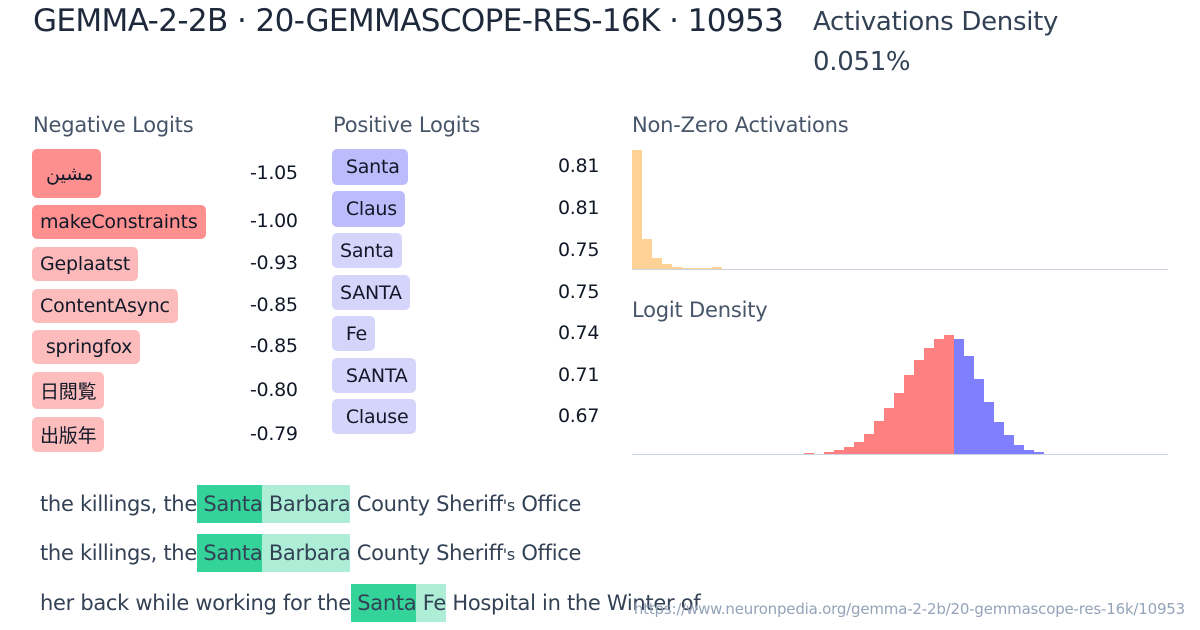  I want to click on logit-value: -0.80, so click(274, 389).